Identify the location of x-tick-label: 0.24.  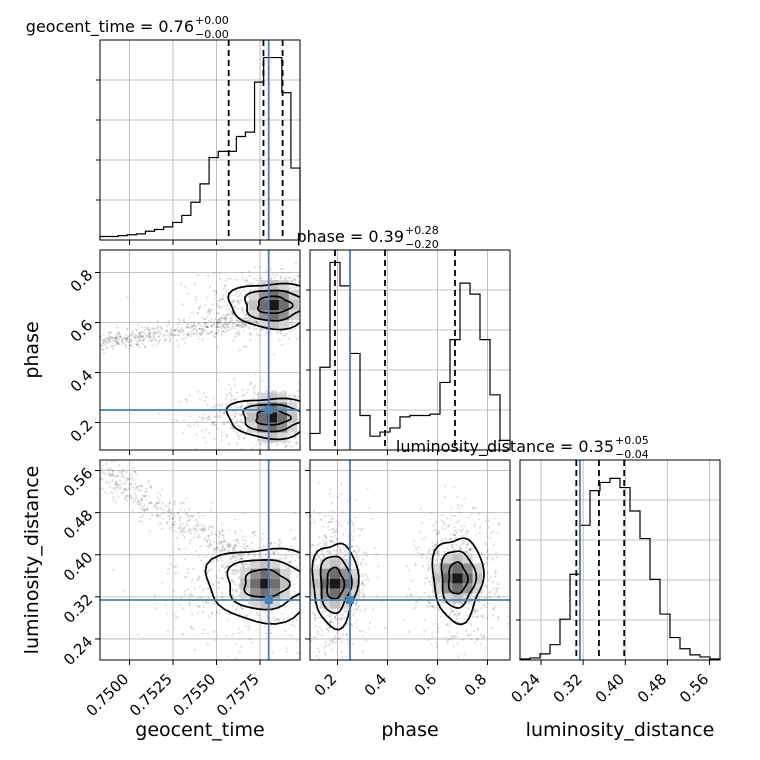
(526, 688).